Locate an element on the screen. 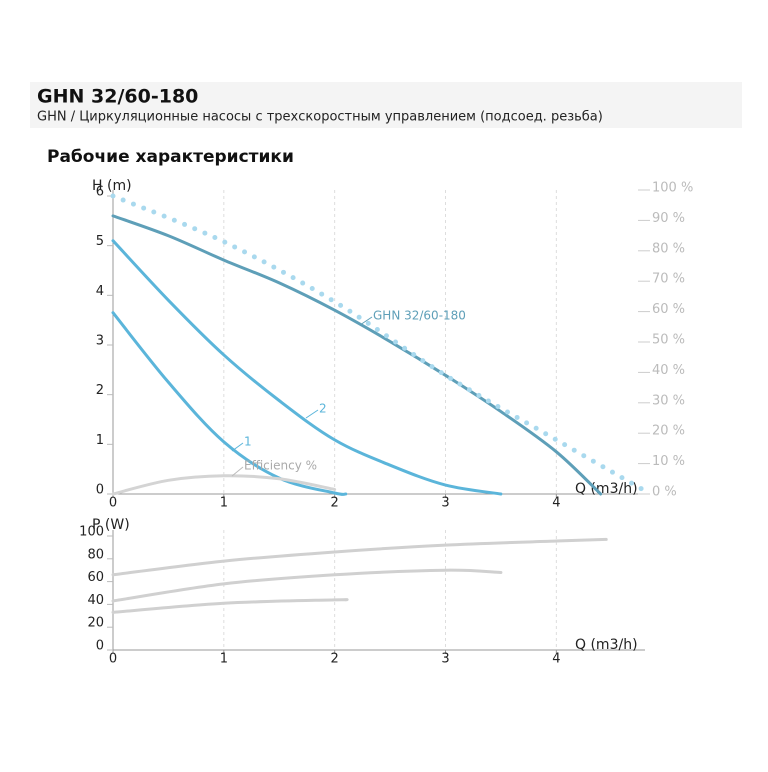 Image resolution: width=768 pixels, height=772 pixels. title: GHN 32/60-180 is located at coordinates (117, 97).